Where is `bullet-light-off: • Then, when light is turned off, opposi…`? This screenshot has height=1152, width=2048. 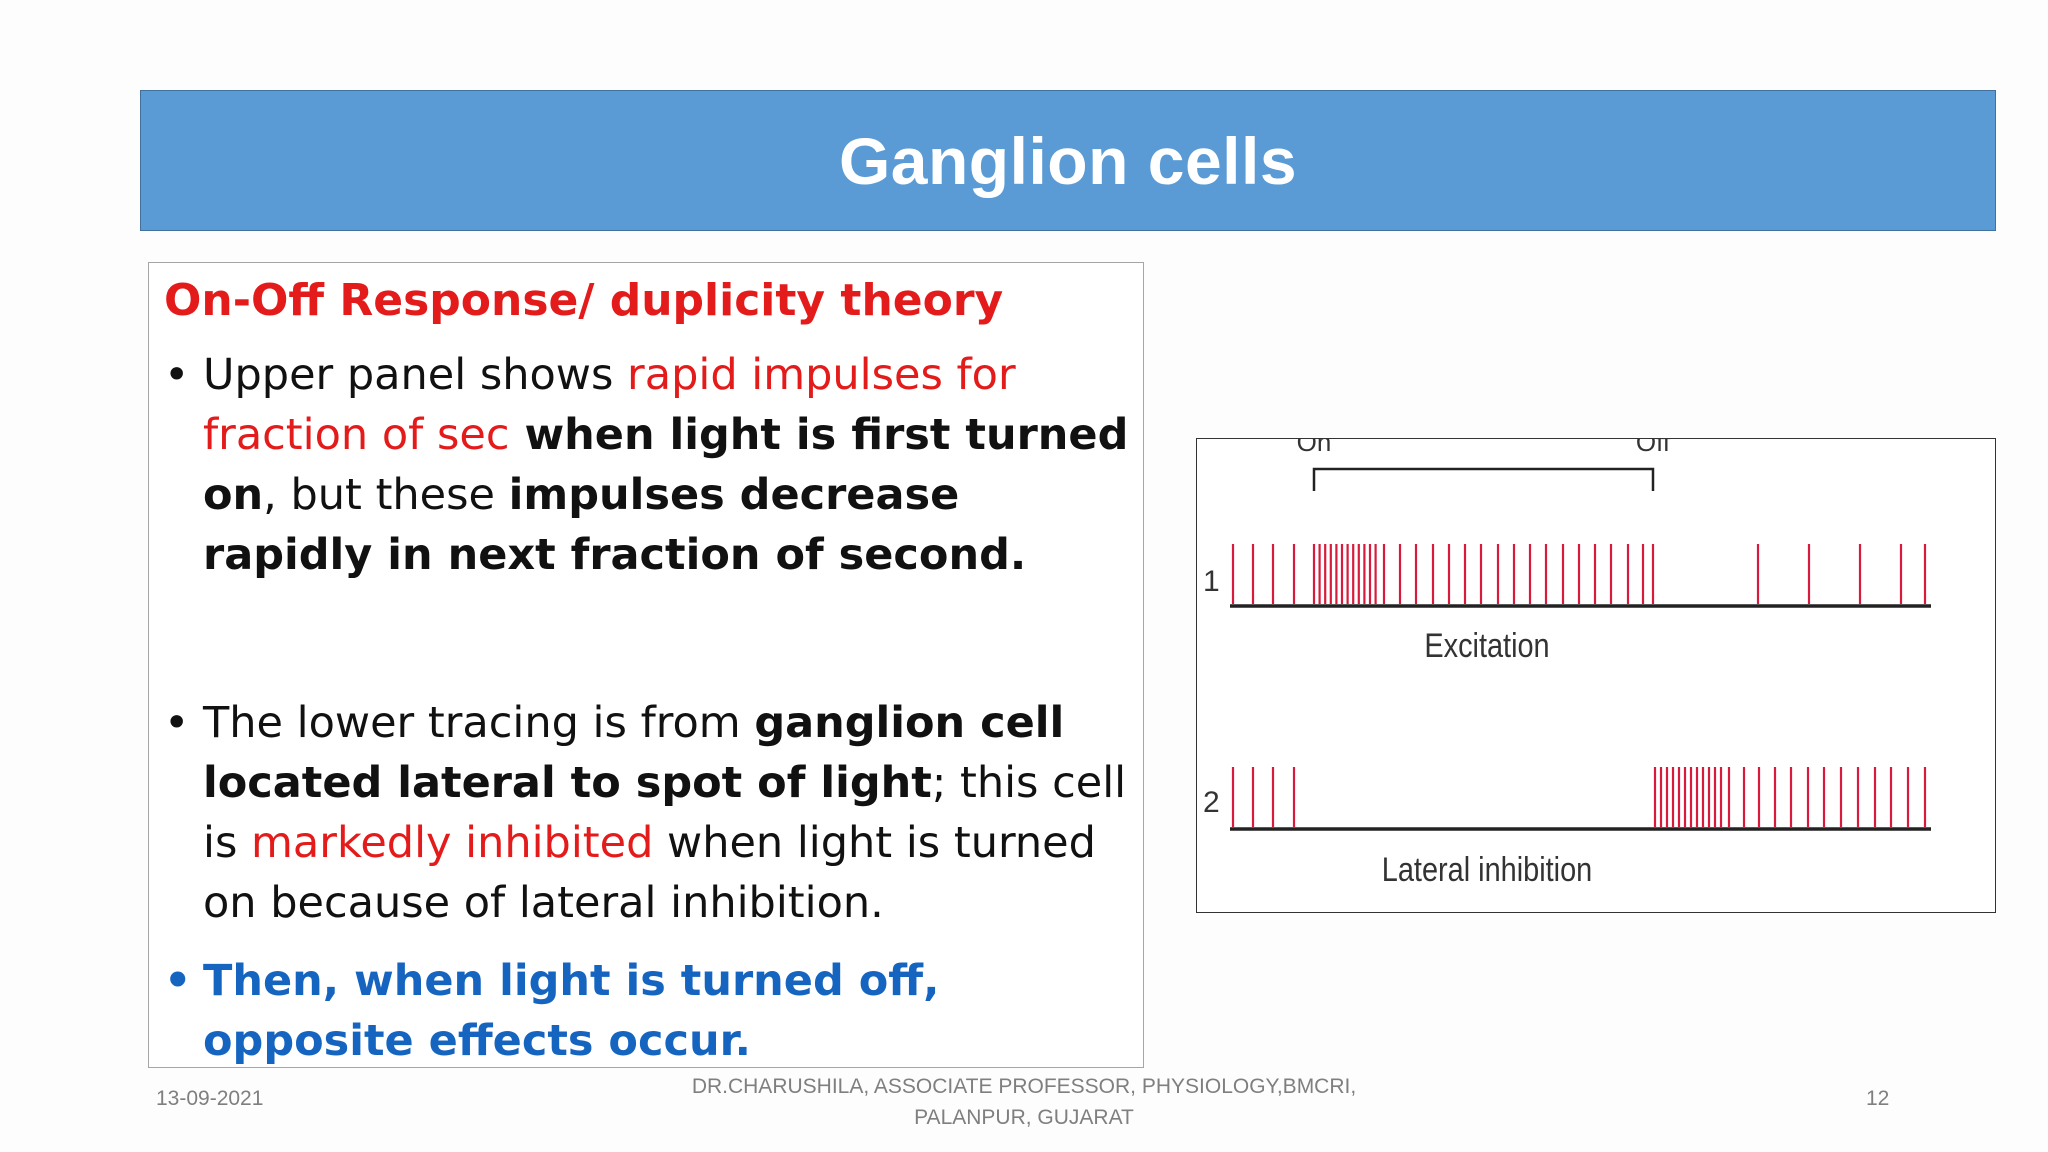 bullet-light-off: • Then, when light is turned off, opposi… is located at coordinates (651, 1011).